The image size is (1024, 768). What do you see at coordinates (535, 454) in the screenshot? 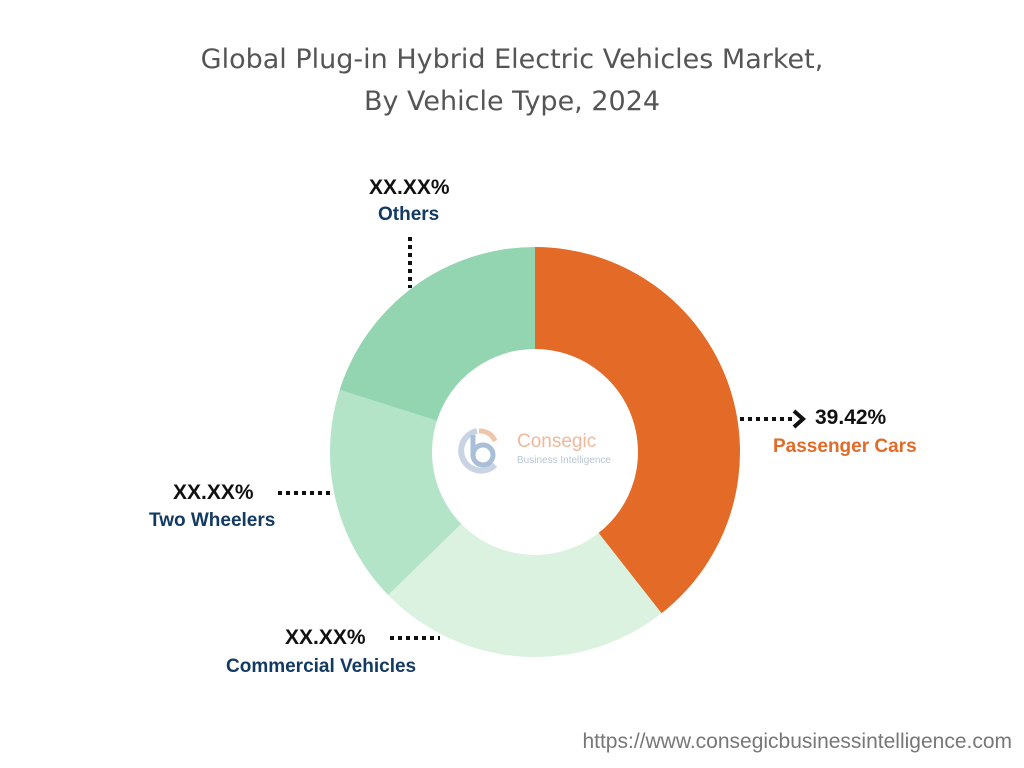
I see `consegic-logo: Consegic Business Intelligence` at bounding box center [535, 454].